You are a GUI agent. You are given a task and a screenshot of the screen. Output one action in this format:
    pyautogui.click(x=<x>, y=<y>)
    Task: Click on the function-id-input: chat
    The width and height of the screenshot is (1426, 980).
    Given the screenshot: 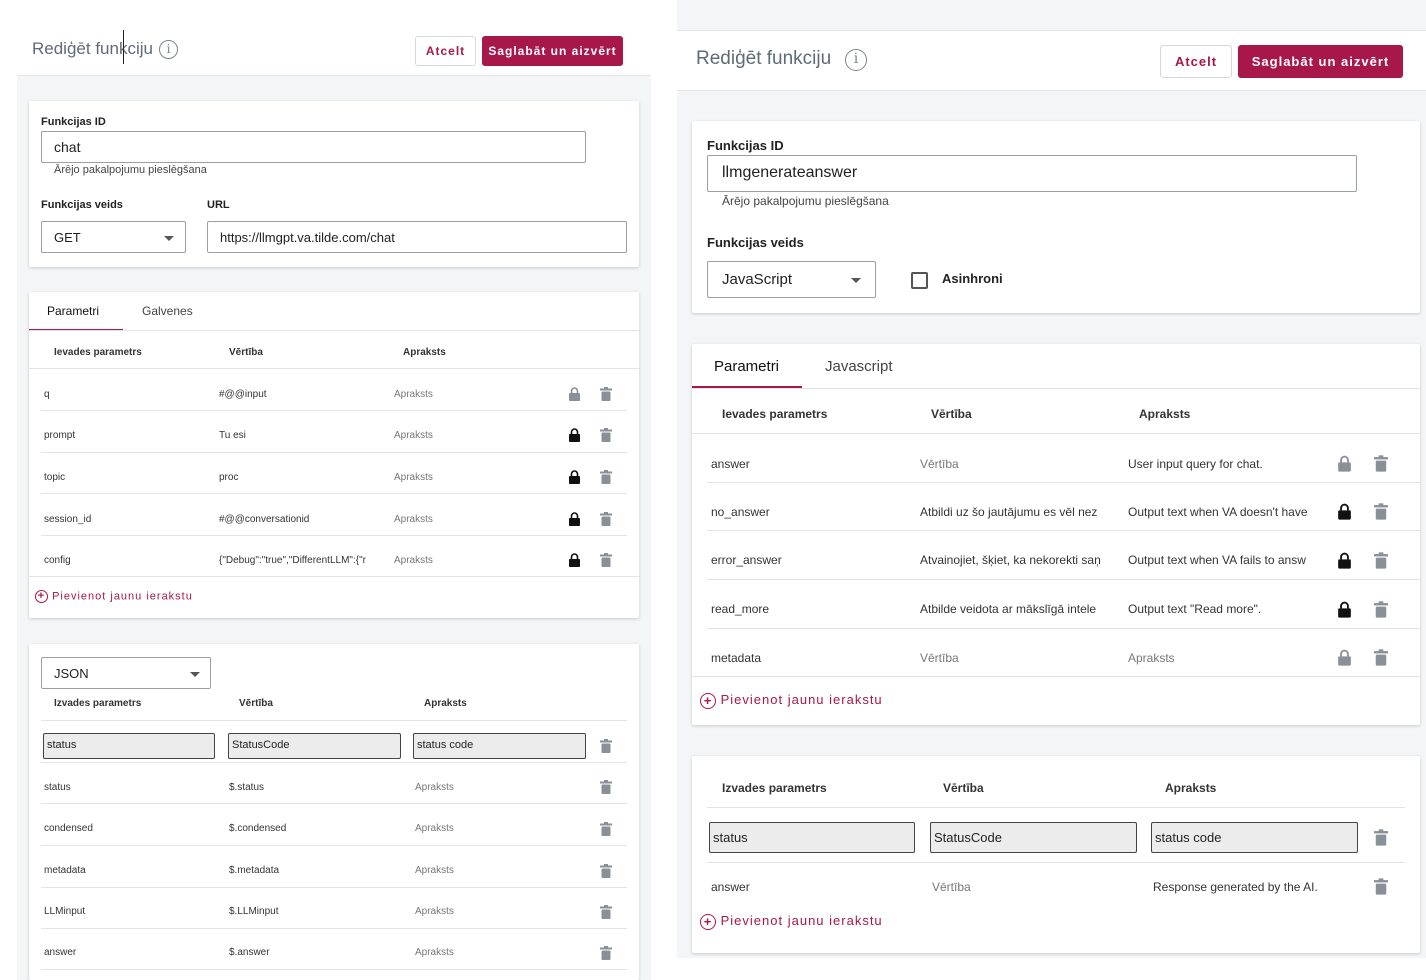 What is the action you would take?
    pyautogui.click(x=313, y=147)
    